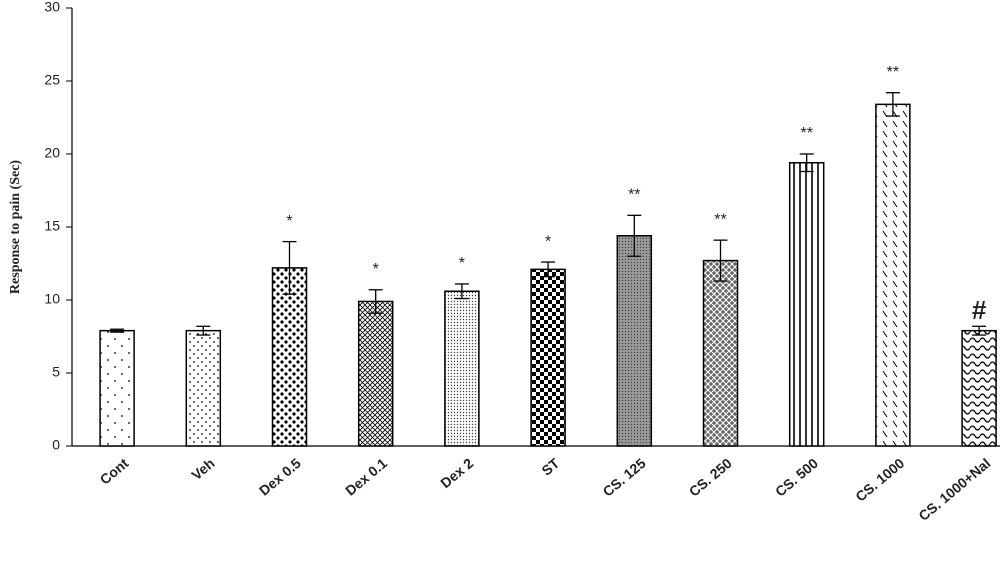  What do you see at coordinates (52, 299) in the screenshot?
I see `y-tick-label: 10` at bounding box center [52, 299].